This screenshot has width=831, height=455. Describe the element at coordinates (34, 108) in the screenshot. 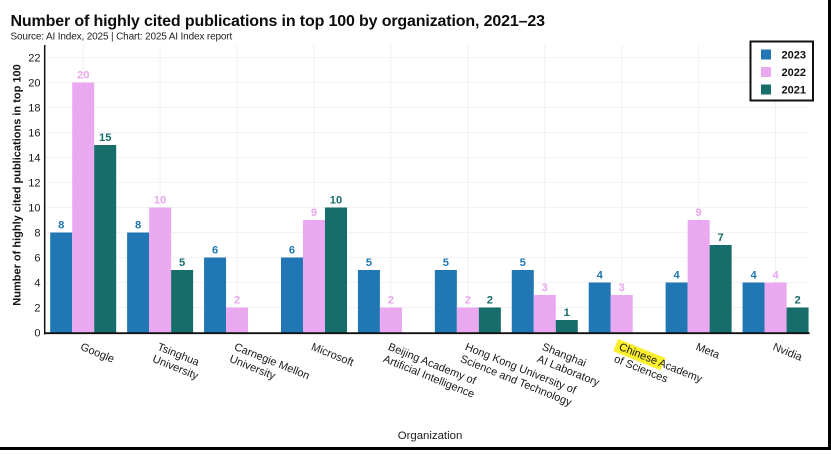

I see `svg-text: 18` at that location.